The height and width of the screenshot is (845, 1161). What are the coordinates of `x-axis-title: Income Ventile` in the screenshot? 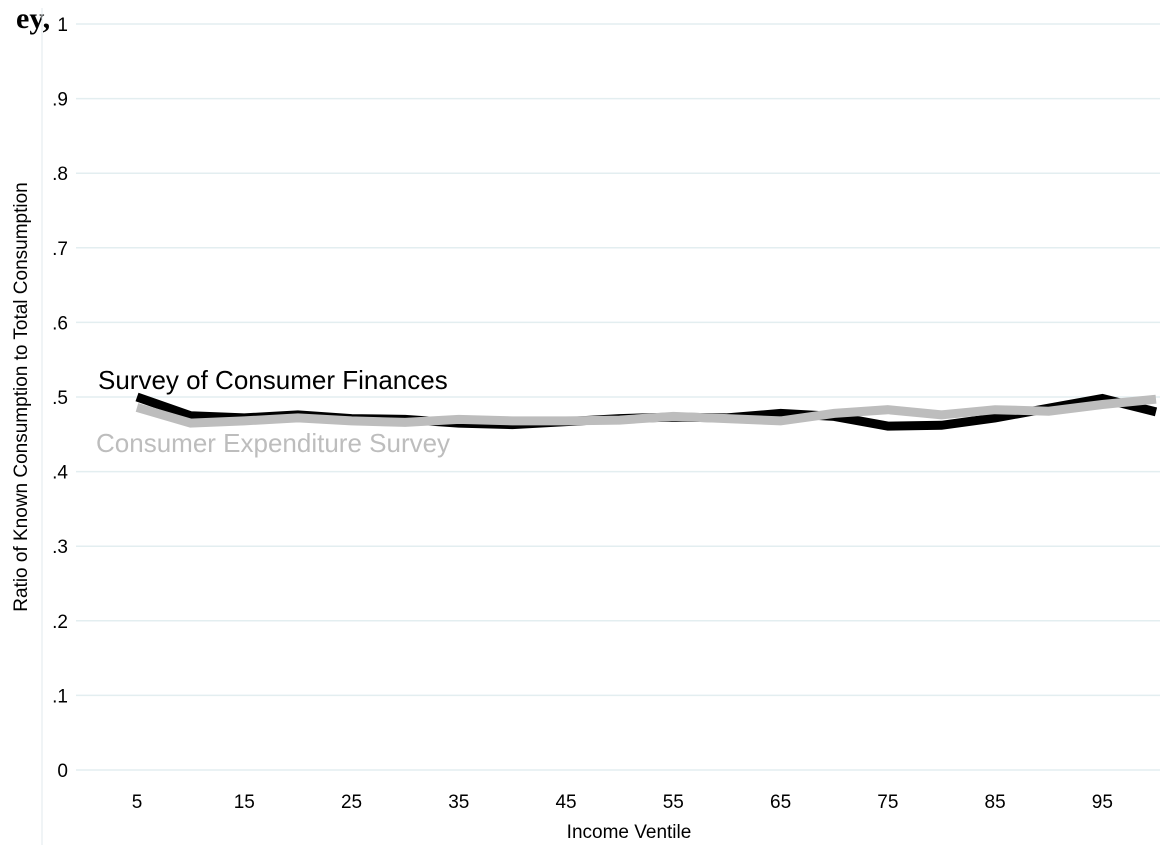 It's located at (629, 832).